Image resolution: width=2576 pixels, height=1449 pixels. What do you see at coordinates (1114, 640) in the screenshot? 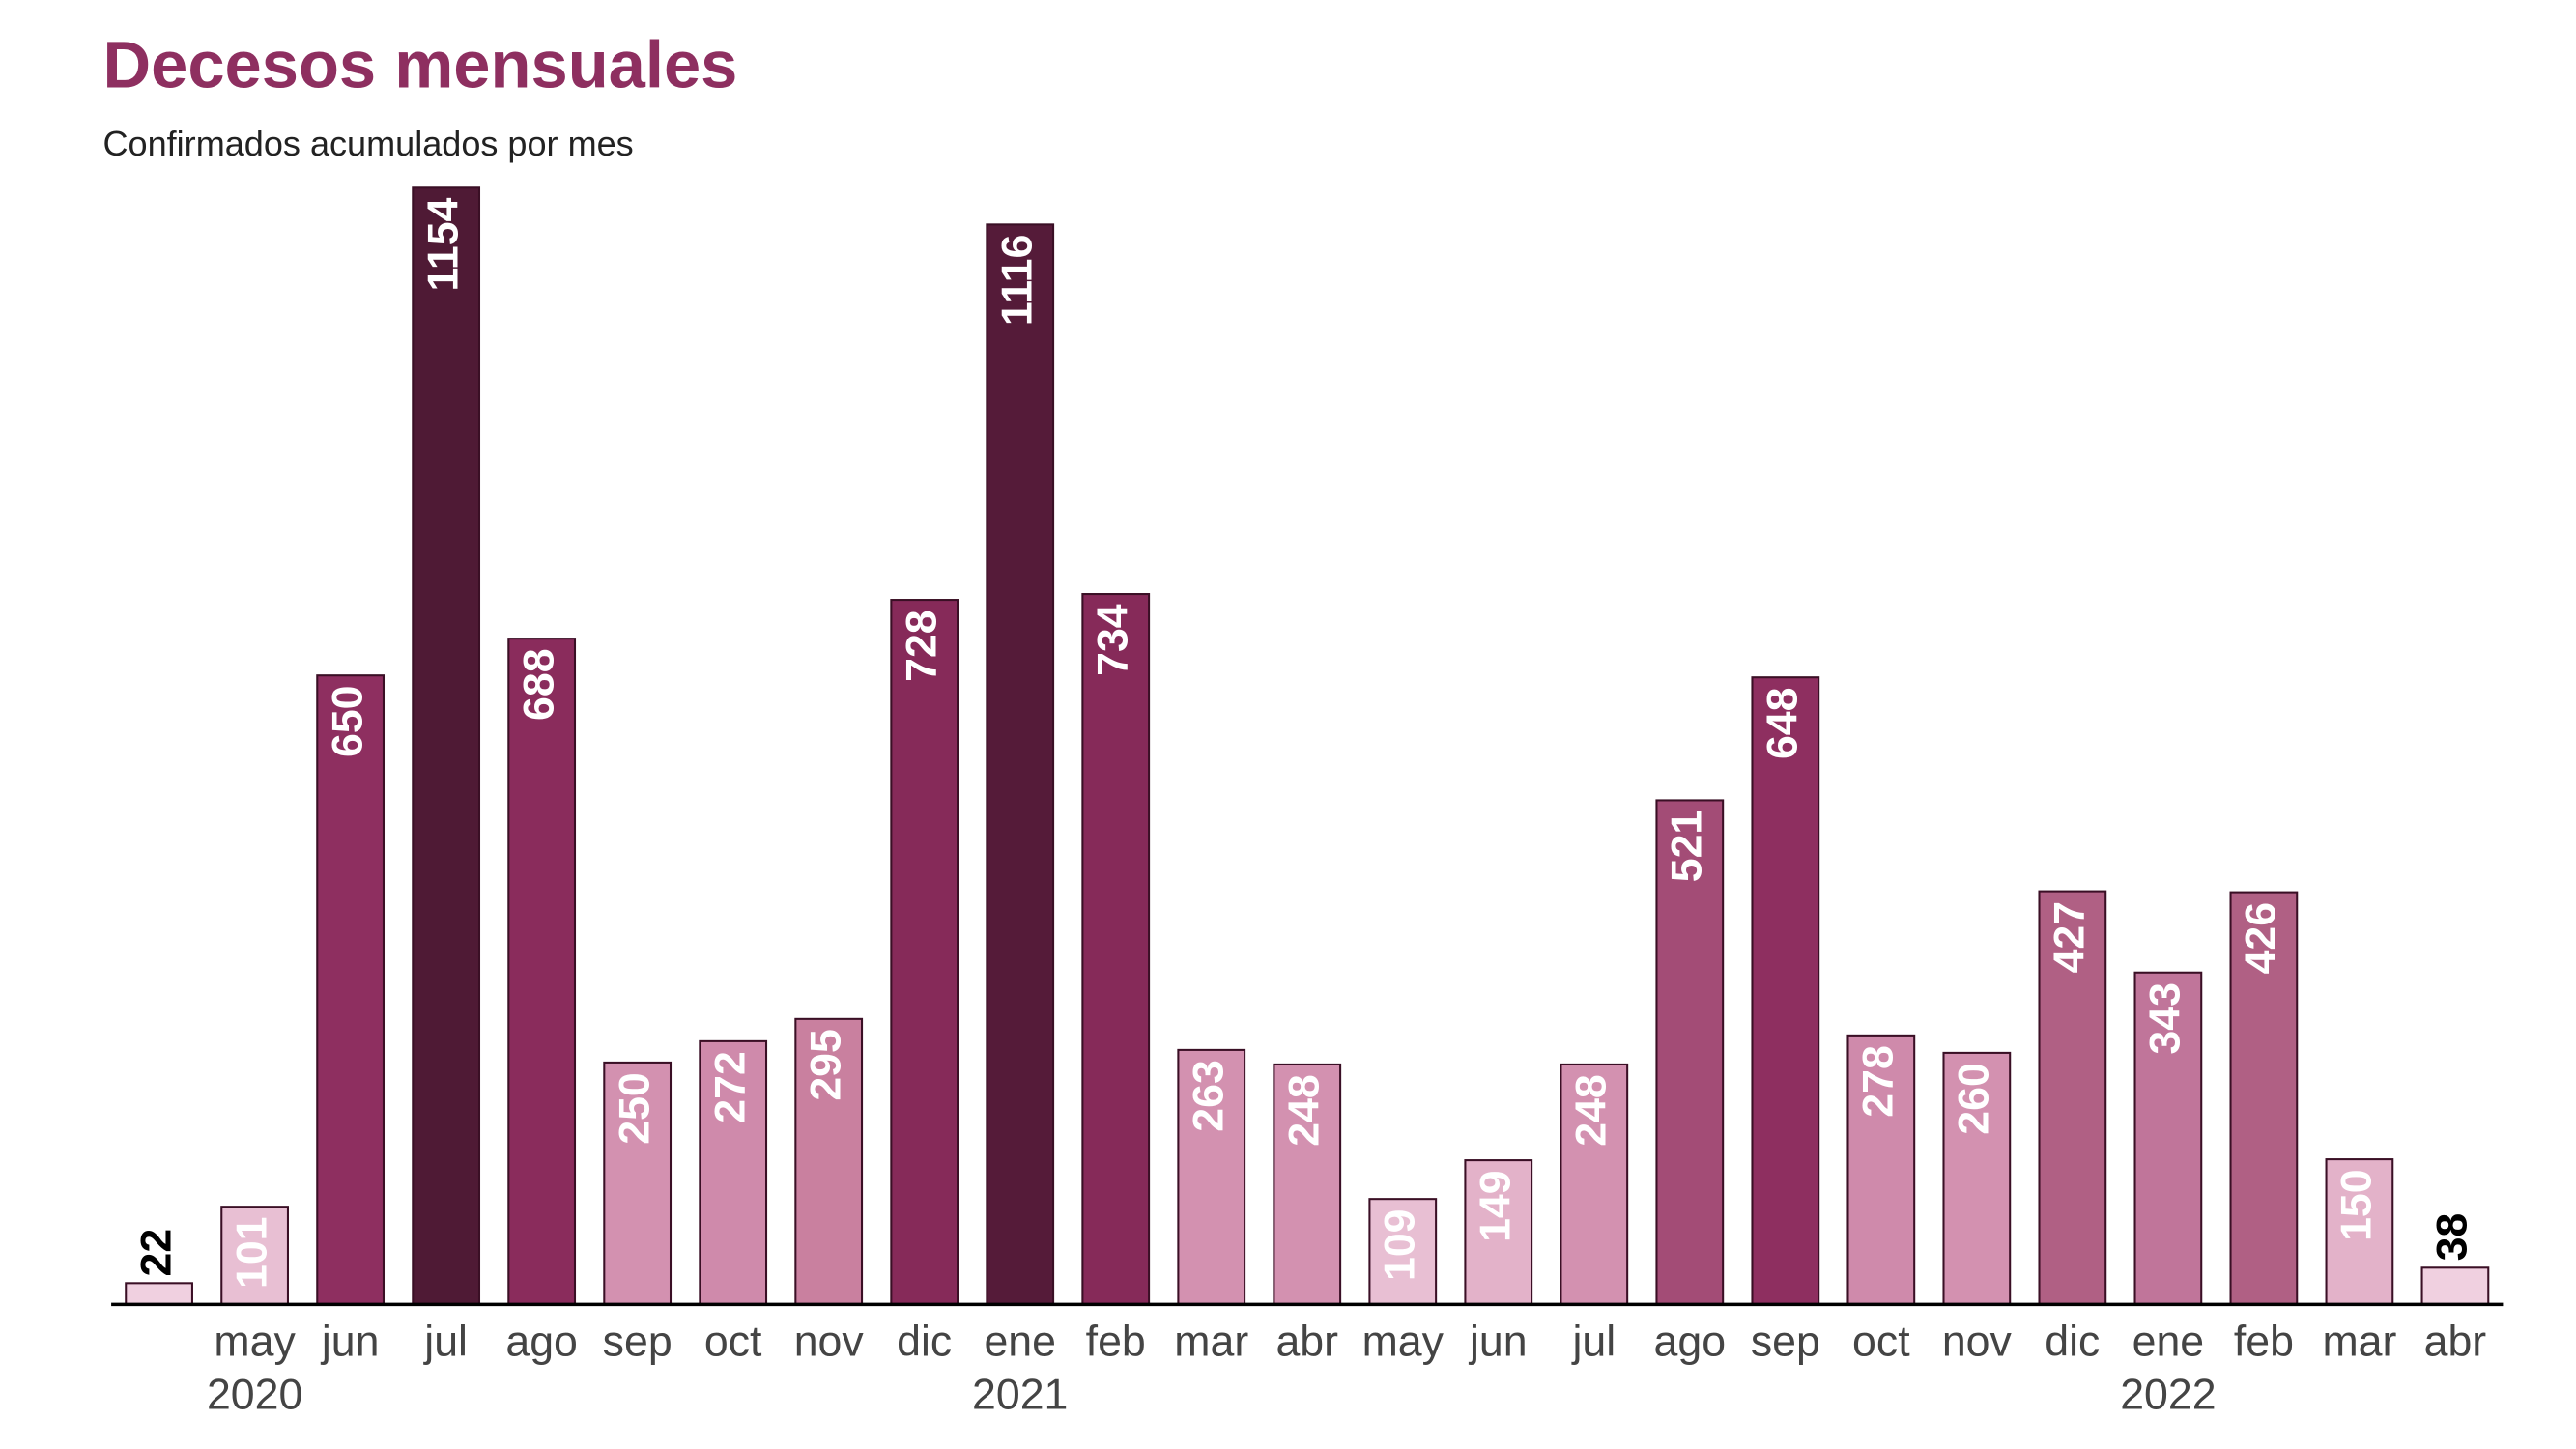
I see `value-label: 734` at bounding box center [1114, 640].